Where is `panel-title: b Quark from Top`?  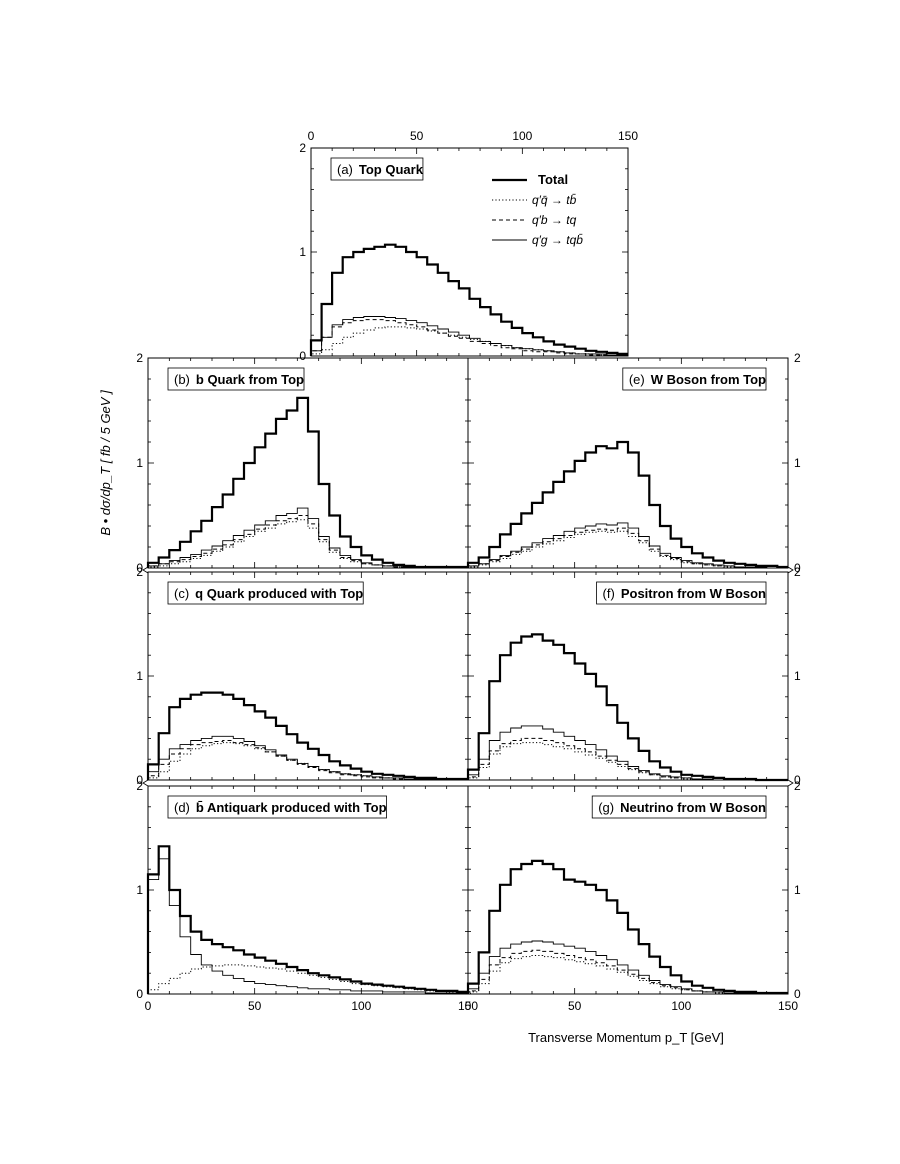
panel-title: b Quark from Top is located at coordinates (250, 379).